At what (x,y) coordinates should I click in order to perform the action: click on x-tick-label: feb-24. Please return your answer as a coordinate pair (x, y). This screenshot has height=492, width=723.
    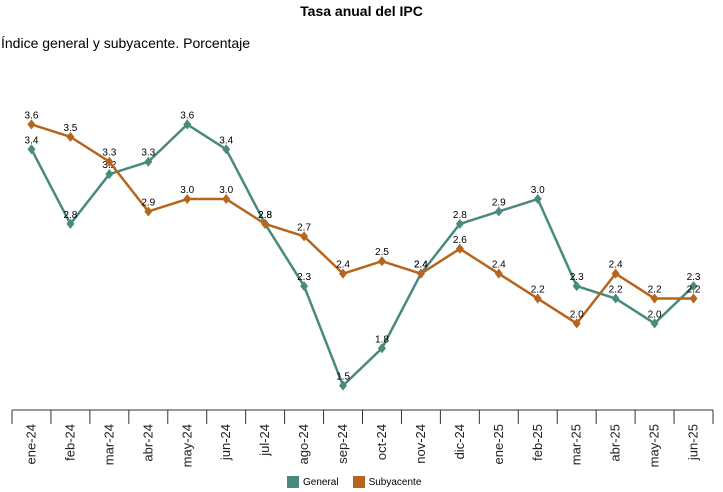
    Looking at the image, I should click on (69, 442).